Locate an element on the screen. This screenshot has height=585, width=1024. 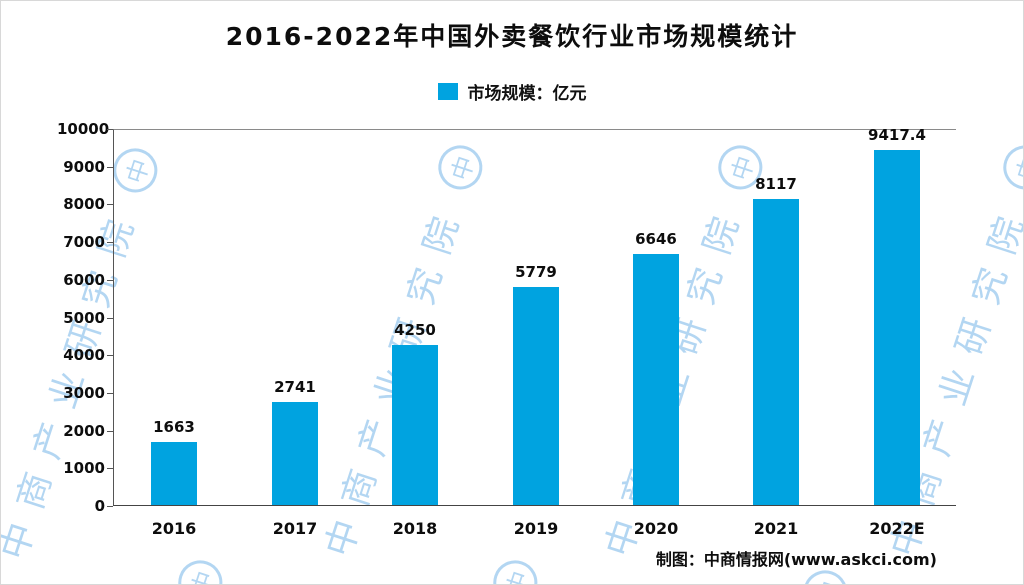
x-axis-label: 2022E is located at coordinates (897, 528).